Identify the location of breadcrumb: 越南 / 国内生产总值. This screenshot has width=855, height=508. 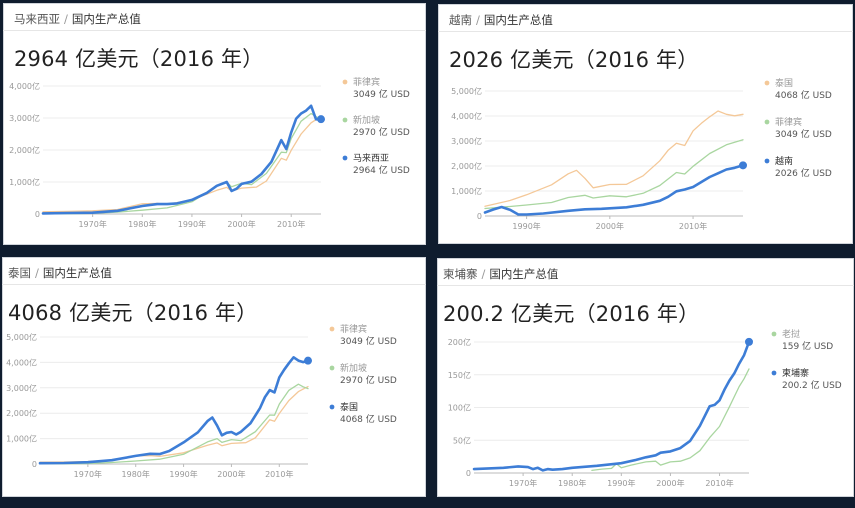
(501, 20).